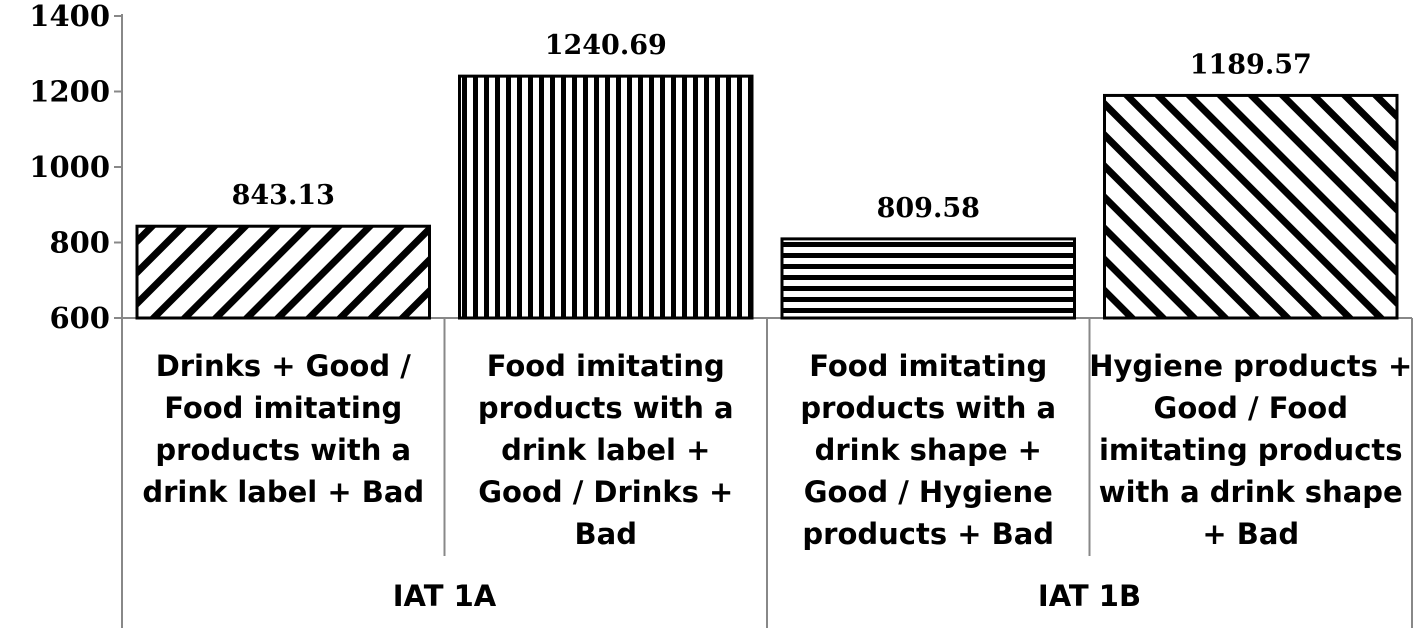 This screenshot has height=633, width=1417. Describe the element at coordinates (283, 195) in the screenshot. I see `data-label-1: 843.13` at that location.